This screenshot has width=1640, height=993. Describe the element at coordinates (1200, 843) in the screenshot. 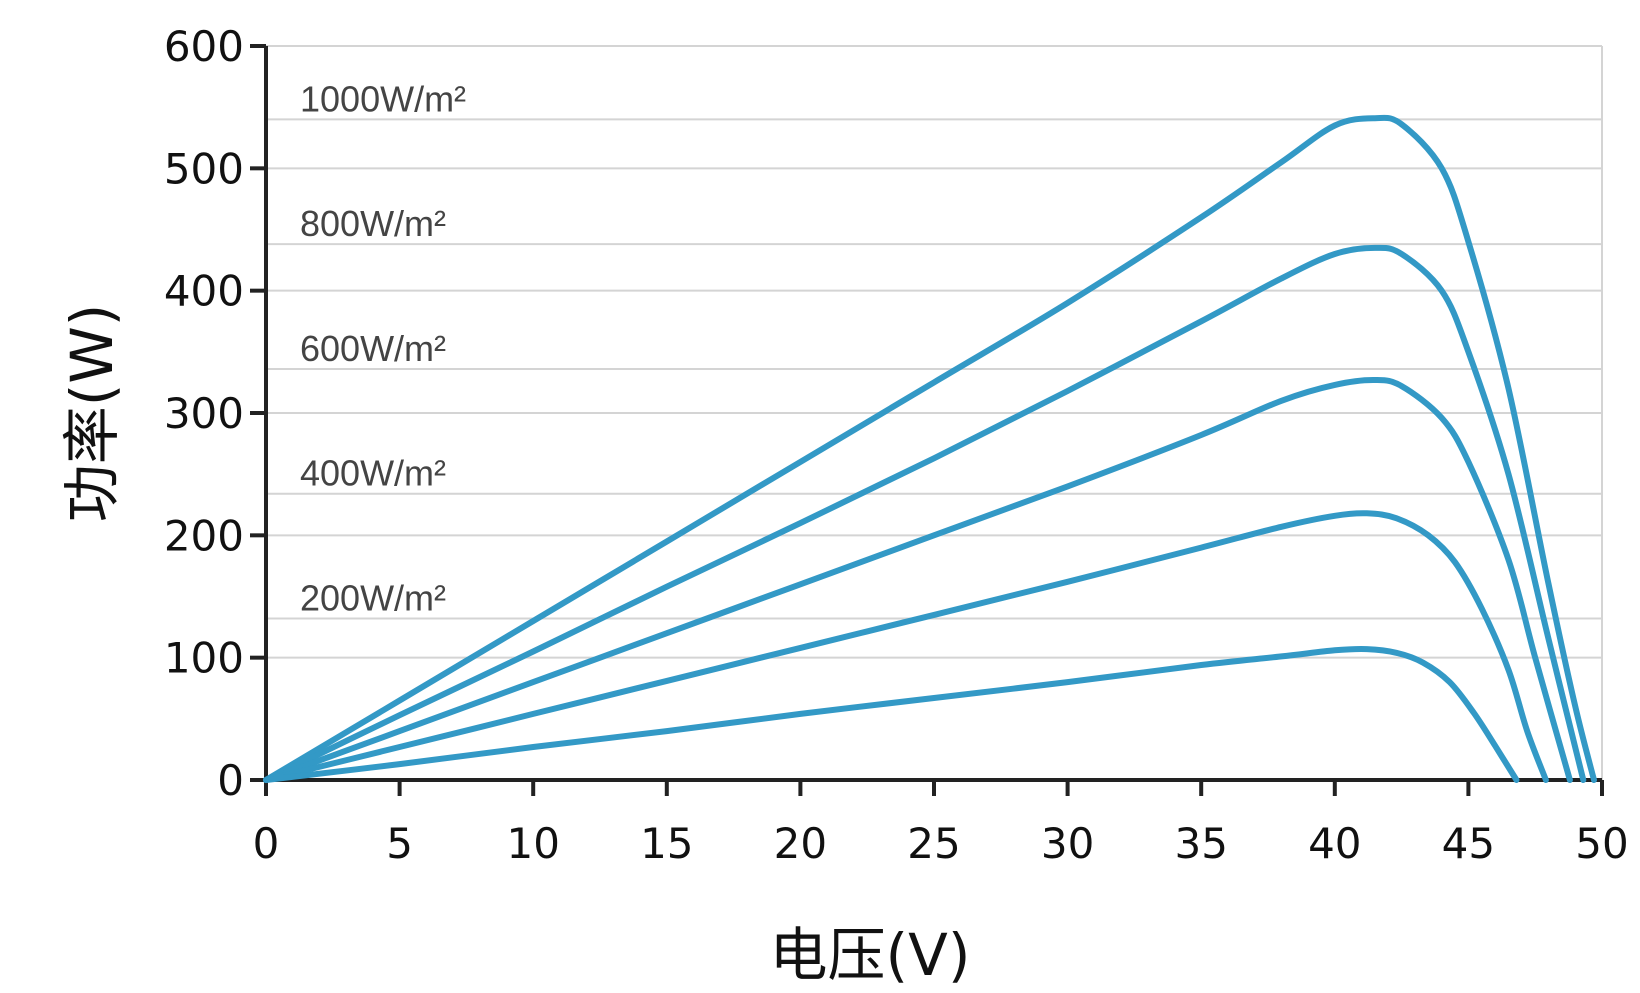

I see `x-tick-label: 35` at that location.